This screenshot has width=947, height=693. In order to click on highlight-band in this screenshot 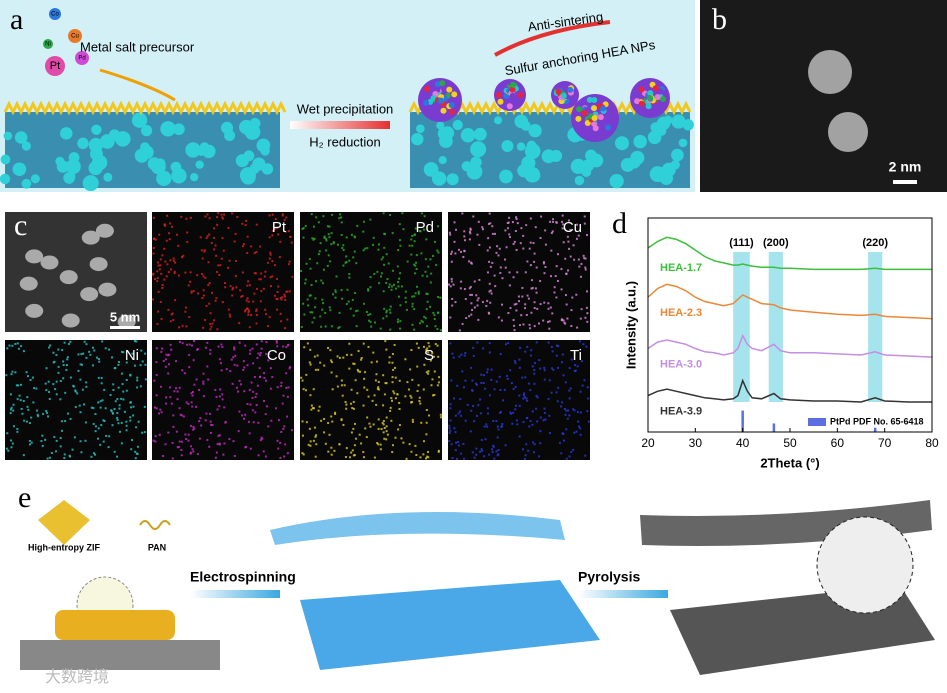, I will do `click(875, 327)`.